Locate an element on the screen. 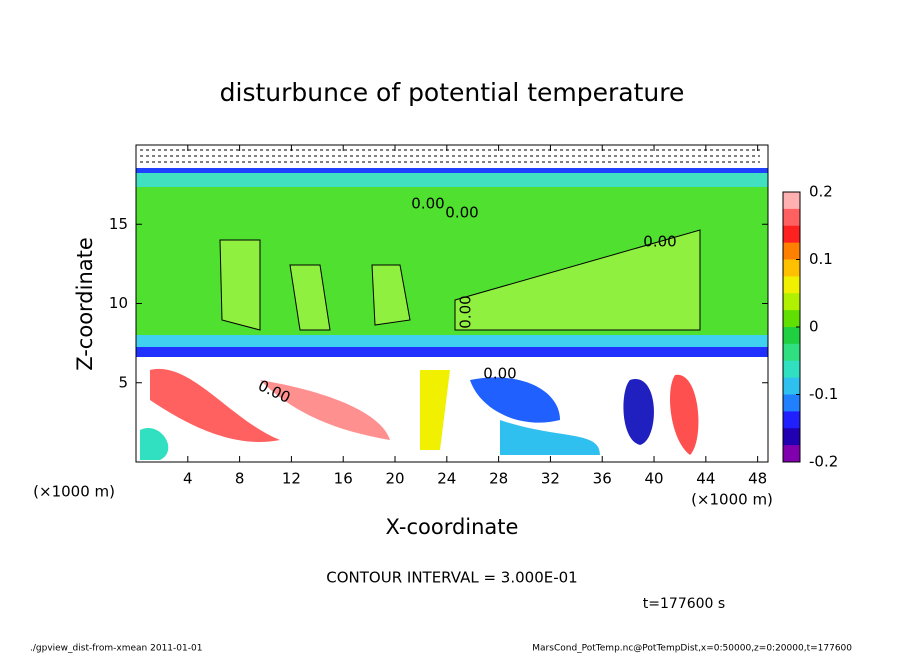 Image resolution: width=904 pixels, height=654 pixels. chart-title: disturbunce of potential temperature is located at coordinates (452, 92).